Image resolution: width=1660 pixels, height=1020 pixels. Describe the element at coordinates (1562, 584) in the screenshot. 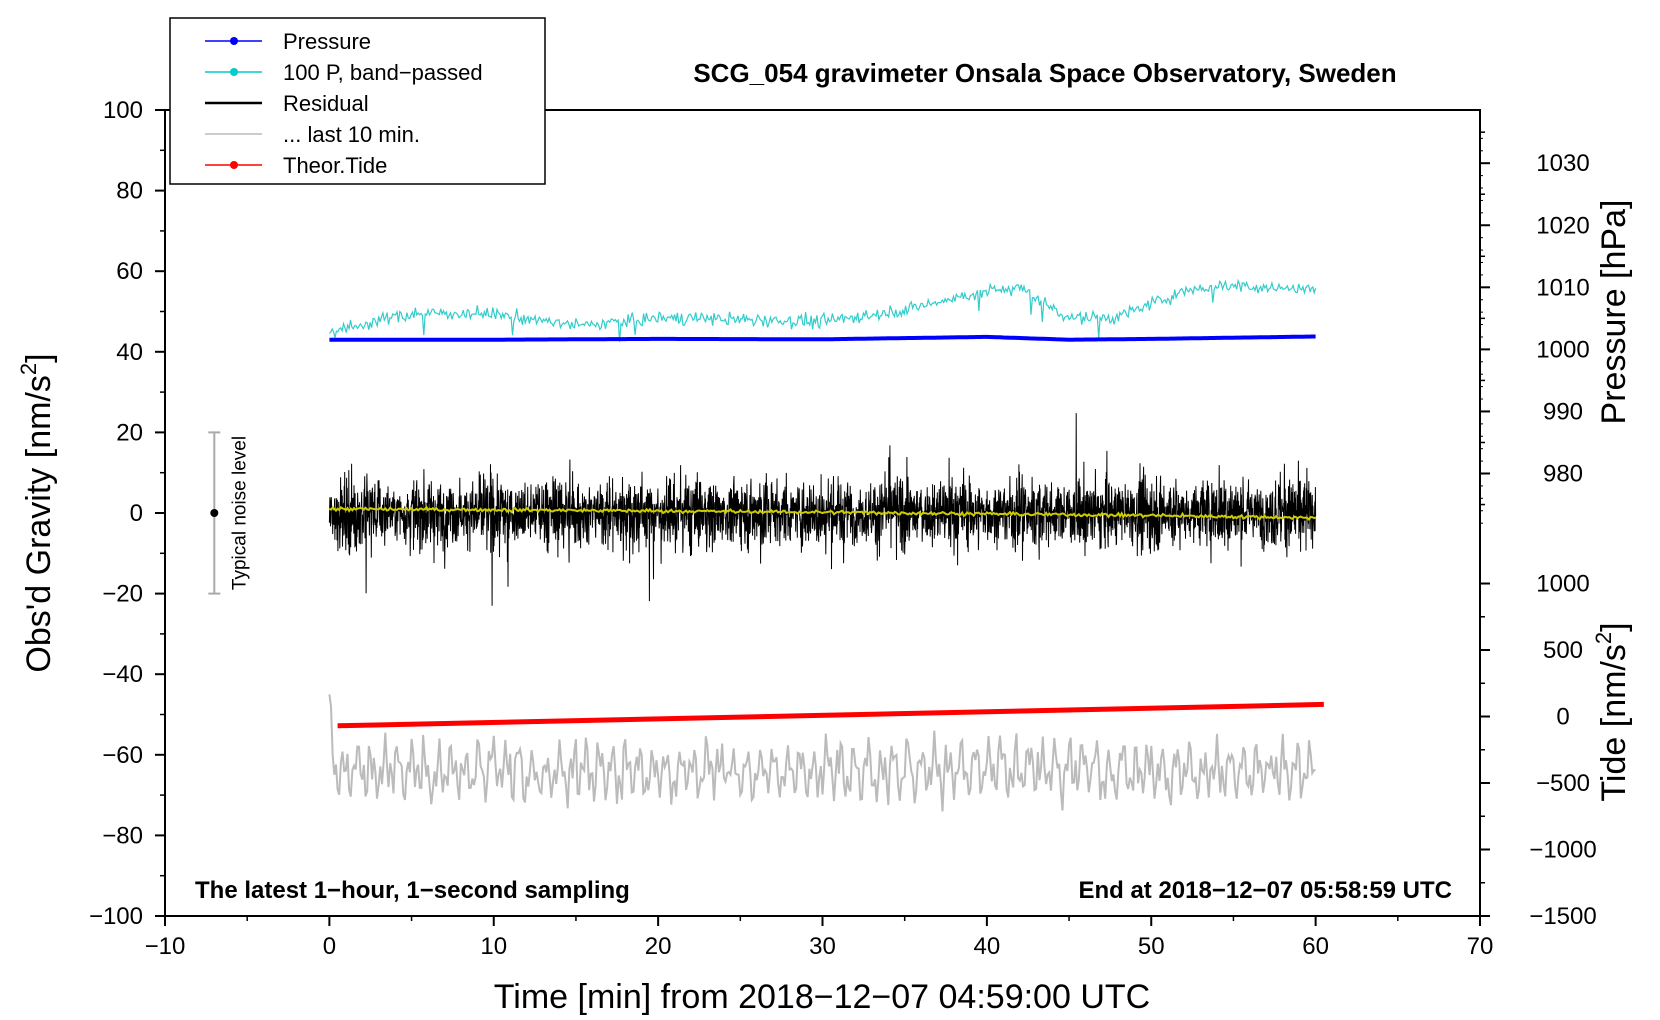

I see `tide-tick-label: 1000` at that location.